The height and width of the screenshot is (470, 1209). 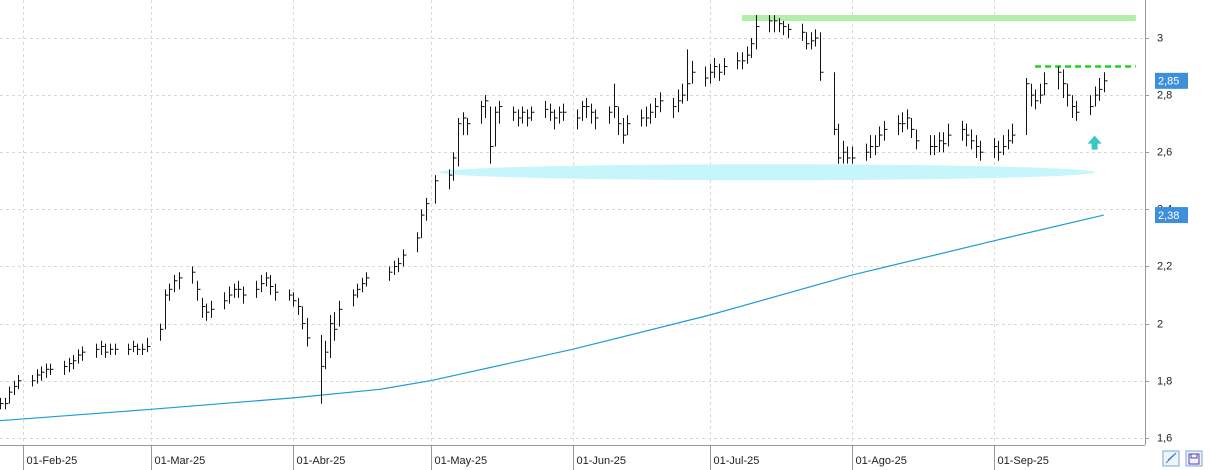 What do you see at coordinates (1194, 459) in the screenshot?
I see `save-icon` at bounding box center [1194, 459].